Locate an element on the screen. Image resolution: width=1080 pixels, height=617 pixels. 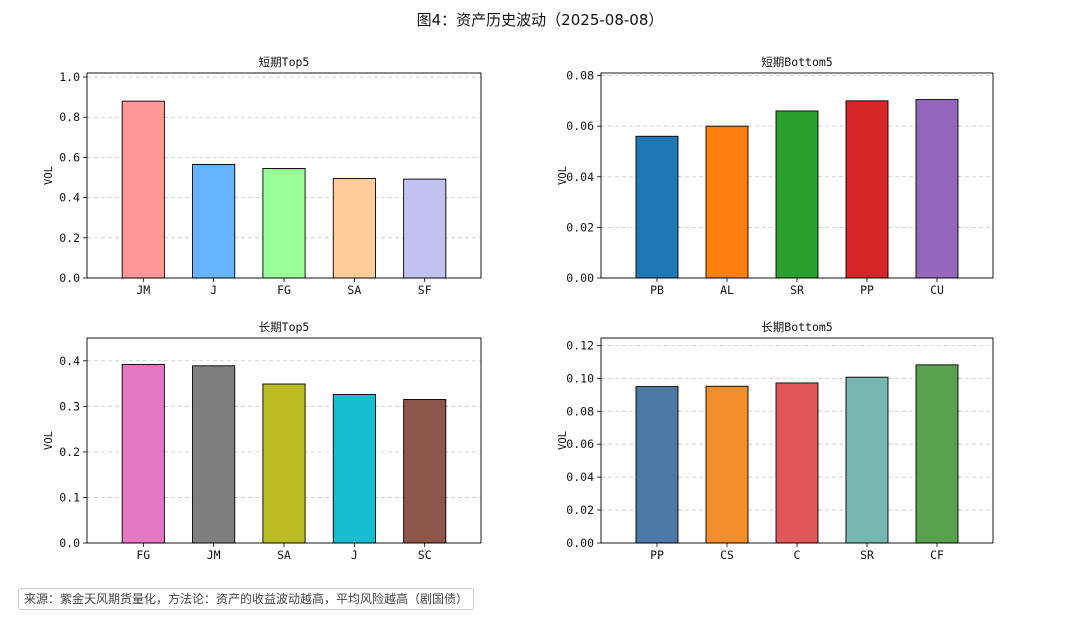
x-tick-label: PB is located at coordinates (657, 290).